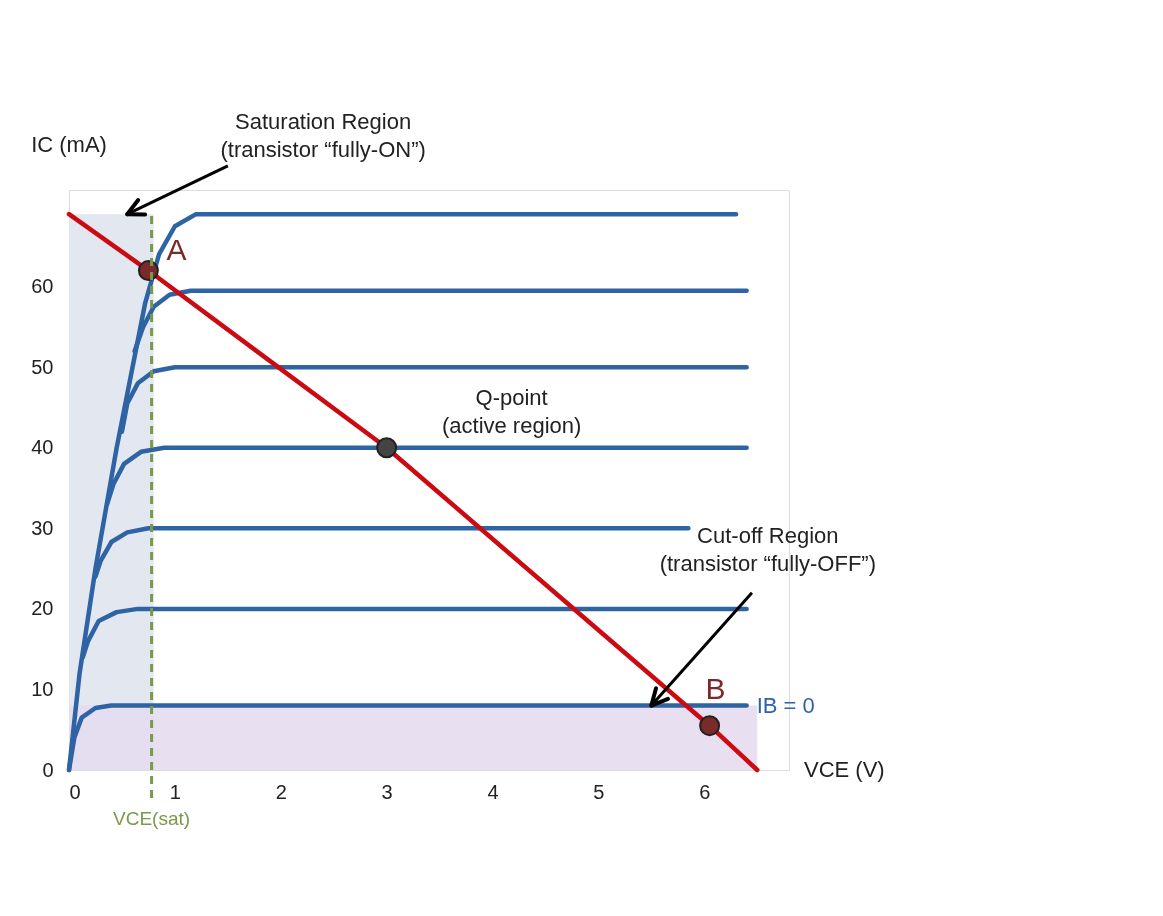 This screenshot has width=1163, height=916. Describe the element at coordinates (323, 135) in the screenshot. I see `annotation: Saturation Region (transistor “fully-ON”)` at that location.